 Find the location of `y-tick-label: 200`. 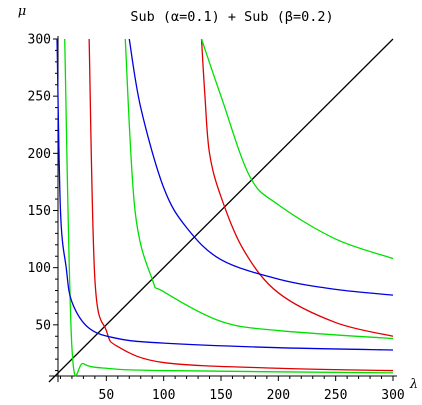

y-tick-label: 200 is located at coordinates (39, 154).